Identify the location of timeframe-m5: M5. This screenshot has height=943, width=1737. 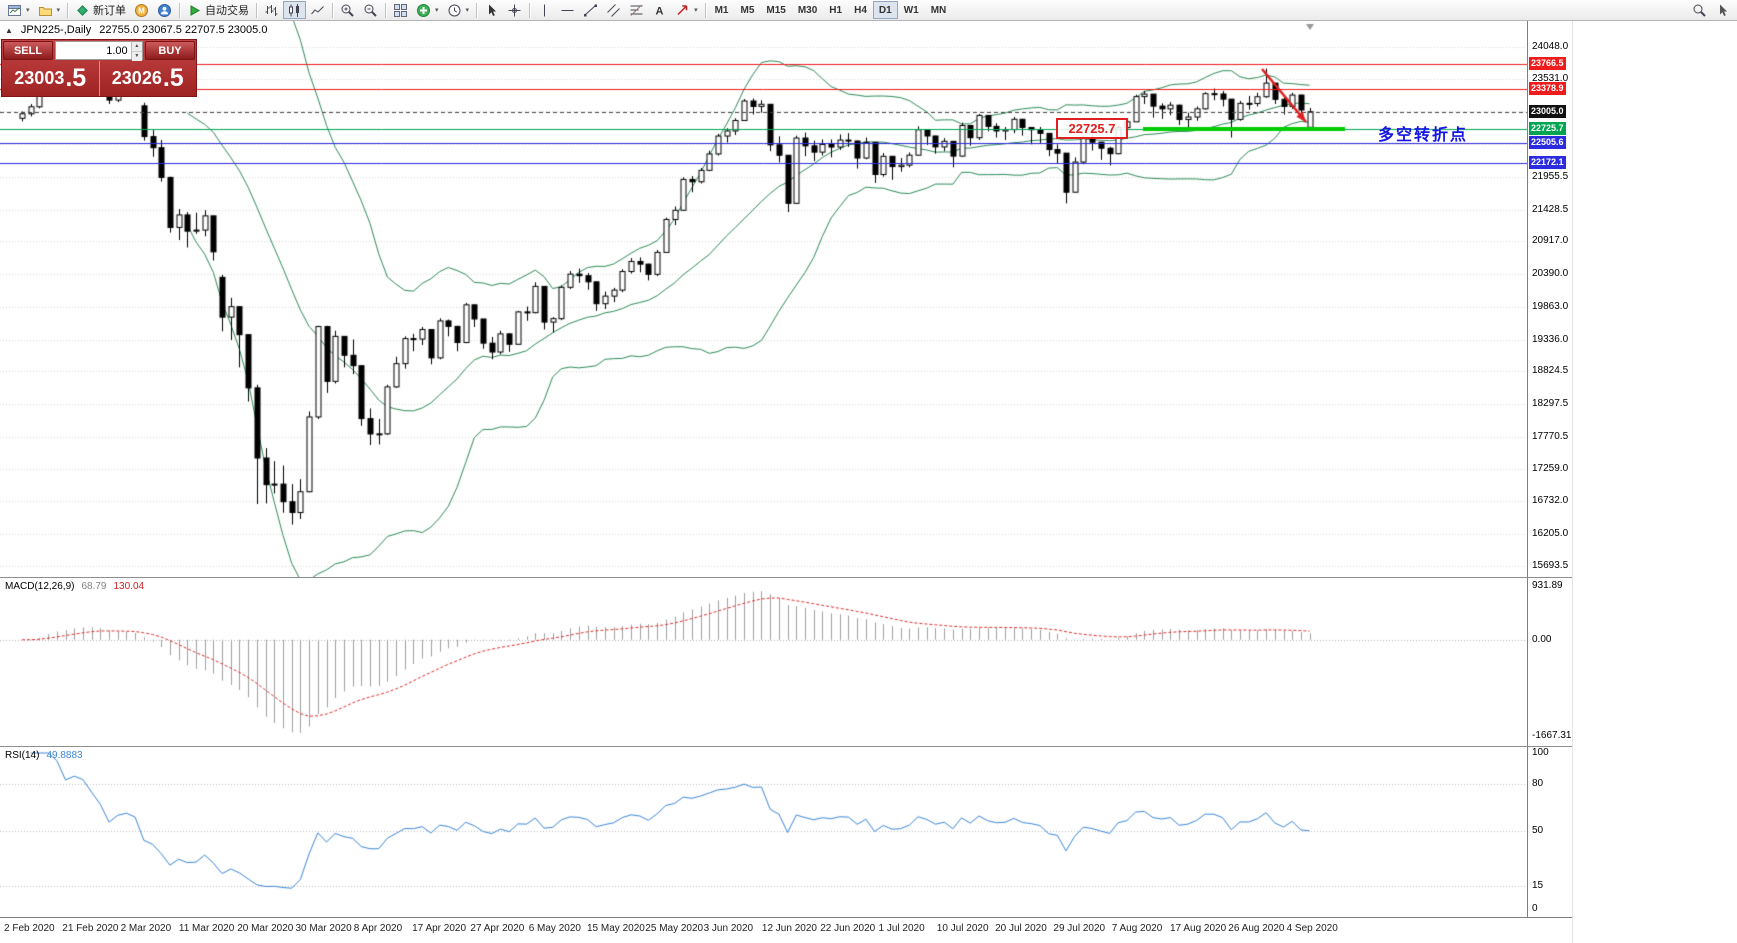
(747, 10).